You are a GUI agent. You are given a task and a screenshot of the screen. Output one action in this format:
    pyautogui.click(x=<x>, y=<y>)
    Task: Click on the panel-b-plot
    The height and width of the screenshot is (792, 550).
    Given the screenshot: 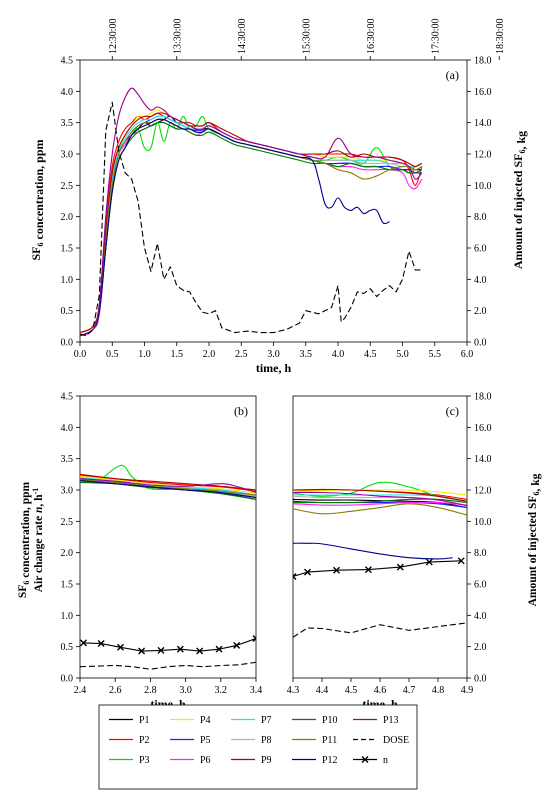 What is the action you would take?
    pyautogui.click(x=168, y=567)
    